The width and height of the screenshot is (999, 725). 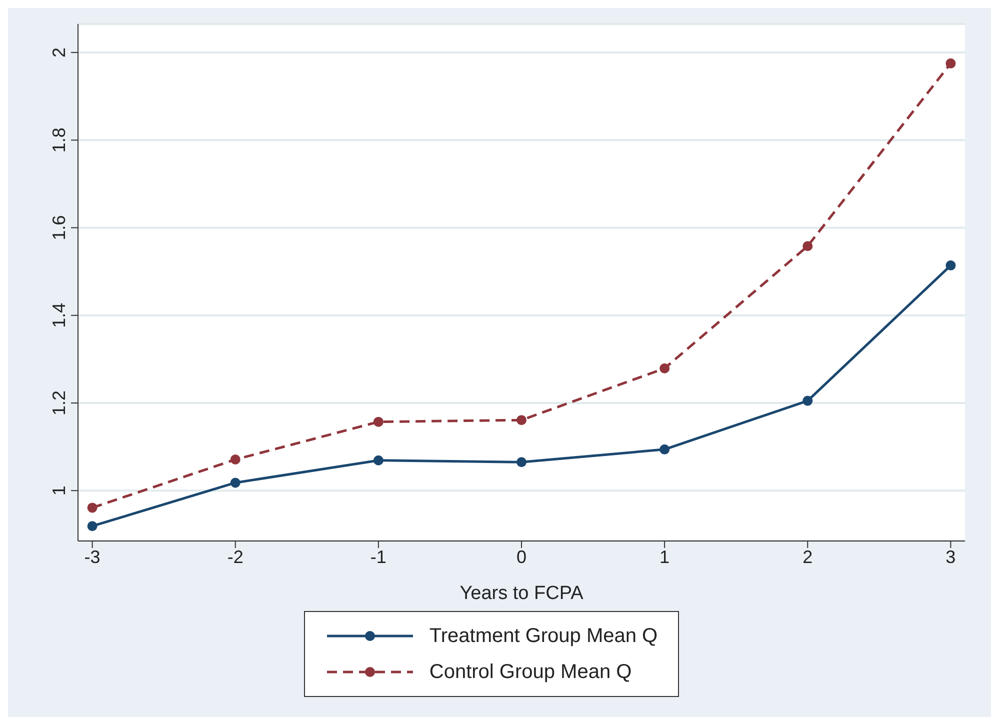 What do you see at coordinates (543, 636) in the screenshot?
I see `legend-label: Treatment Group Mean Q` at bounding box center [543, 636].